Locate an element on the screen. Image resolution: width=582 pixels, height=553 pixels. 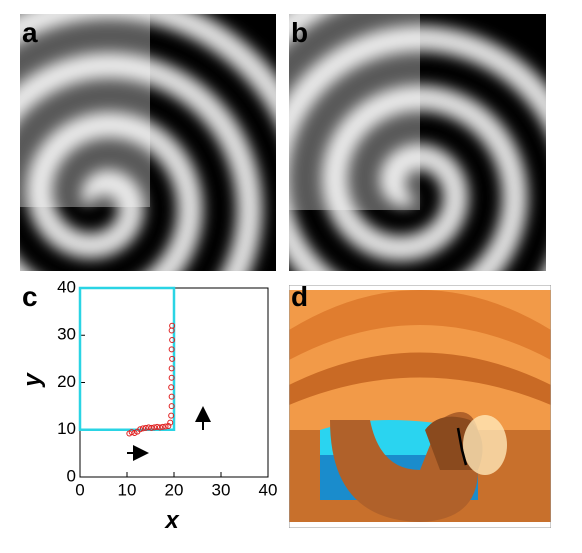
region is located at coordinates (127, 358).